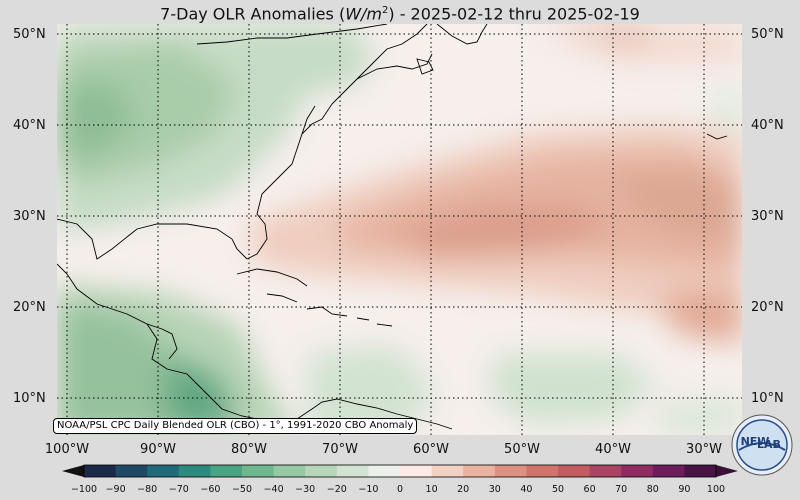 The height and width of the screenshot is (500, 800). What do you see at coordinates (716, 489) in the screenshot?
I see `colorbar-tick-label: 100` at bounding box center [716, 489].